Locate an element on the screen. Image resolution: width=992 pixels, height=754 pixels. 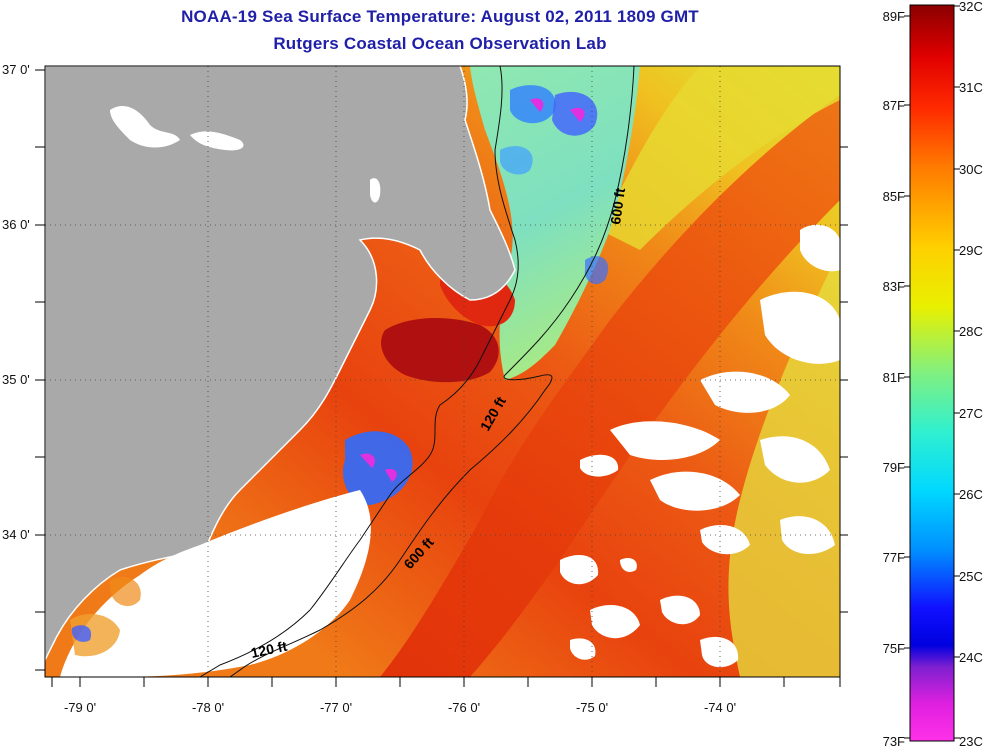
colorbar-f-85: 85F is located at coordinates (894, 196).